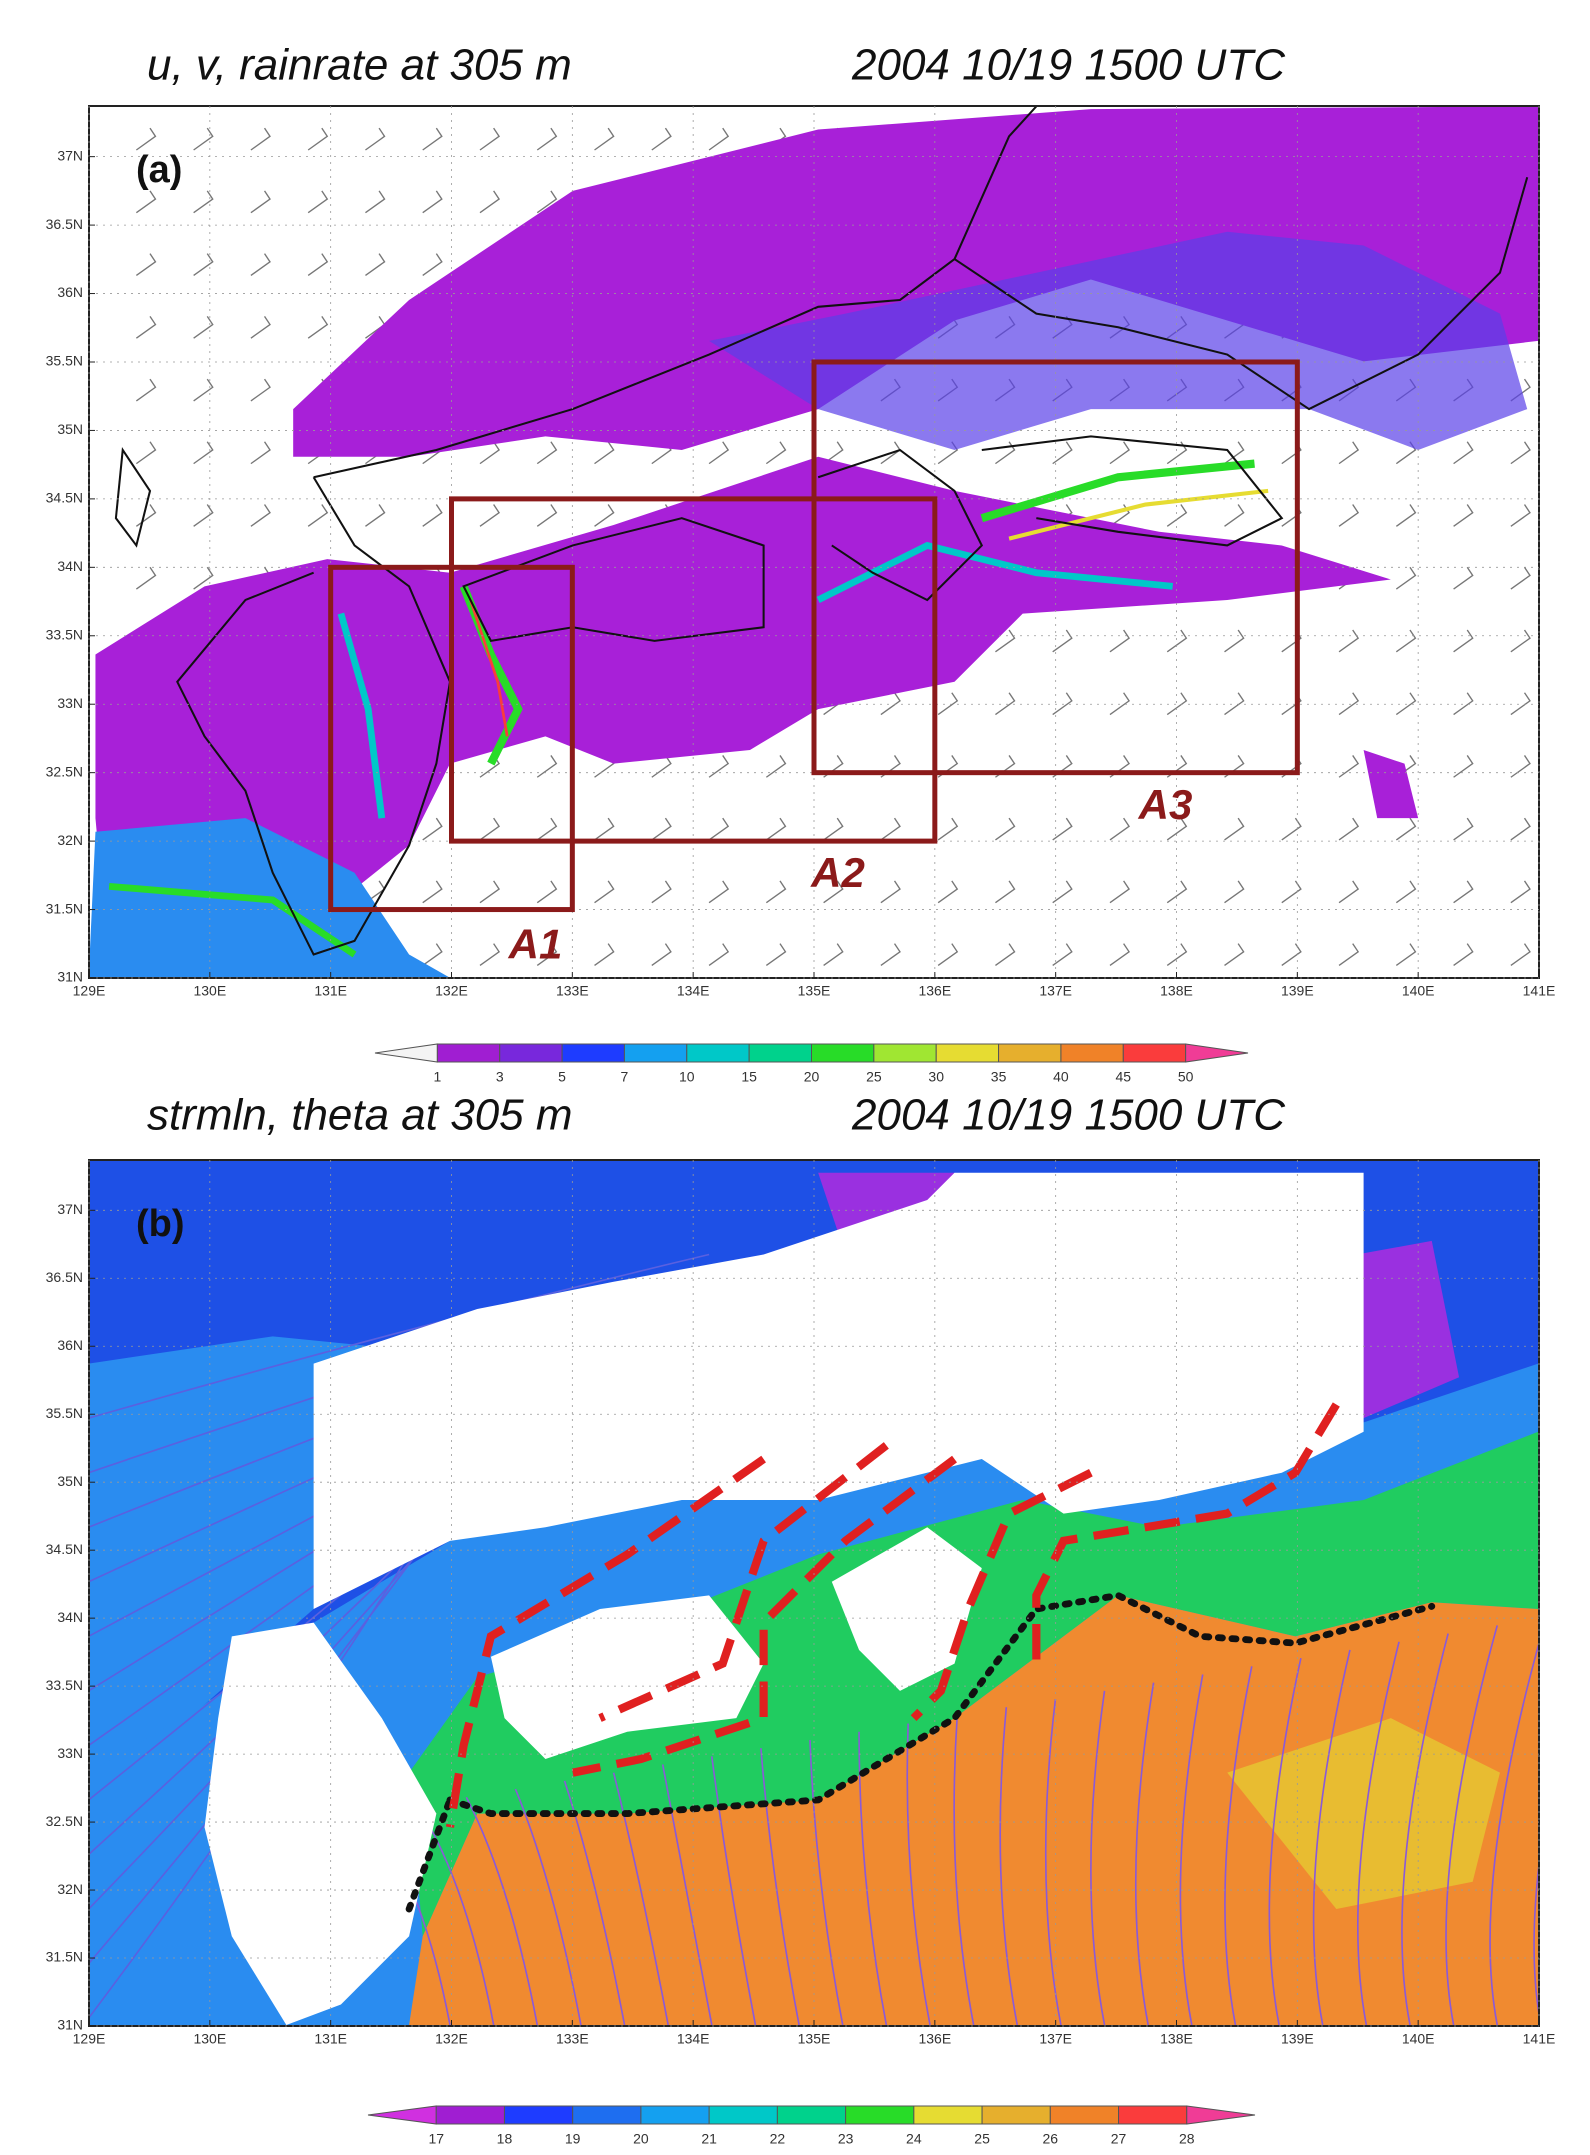 This screenshot has height=2155, width=1590. I want to click on y-tick-label: 32.5N, so click(64, 1821).